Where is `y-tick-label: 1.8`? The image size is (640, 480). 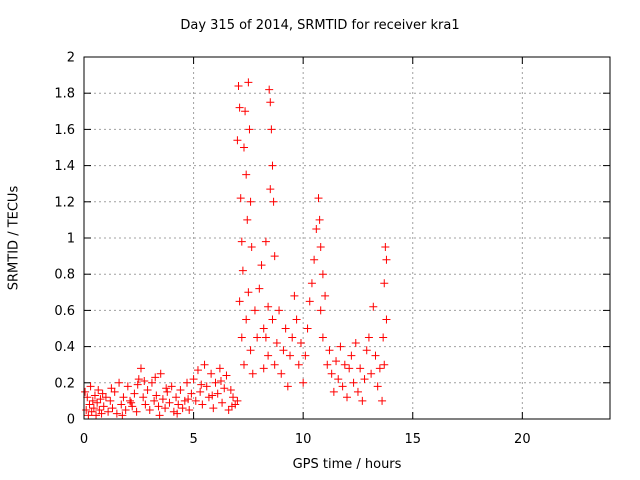
y-tick-label: 1.8 is located at coordinates (64, 94).